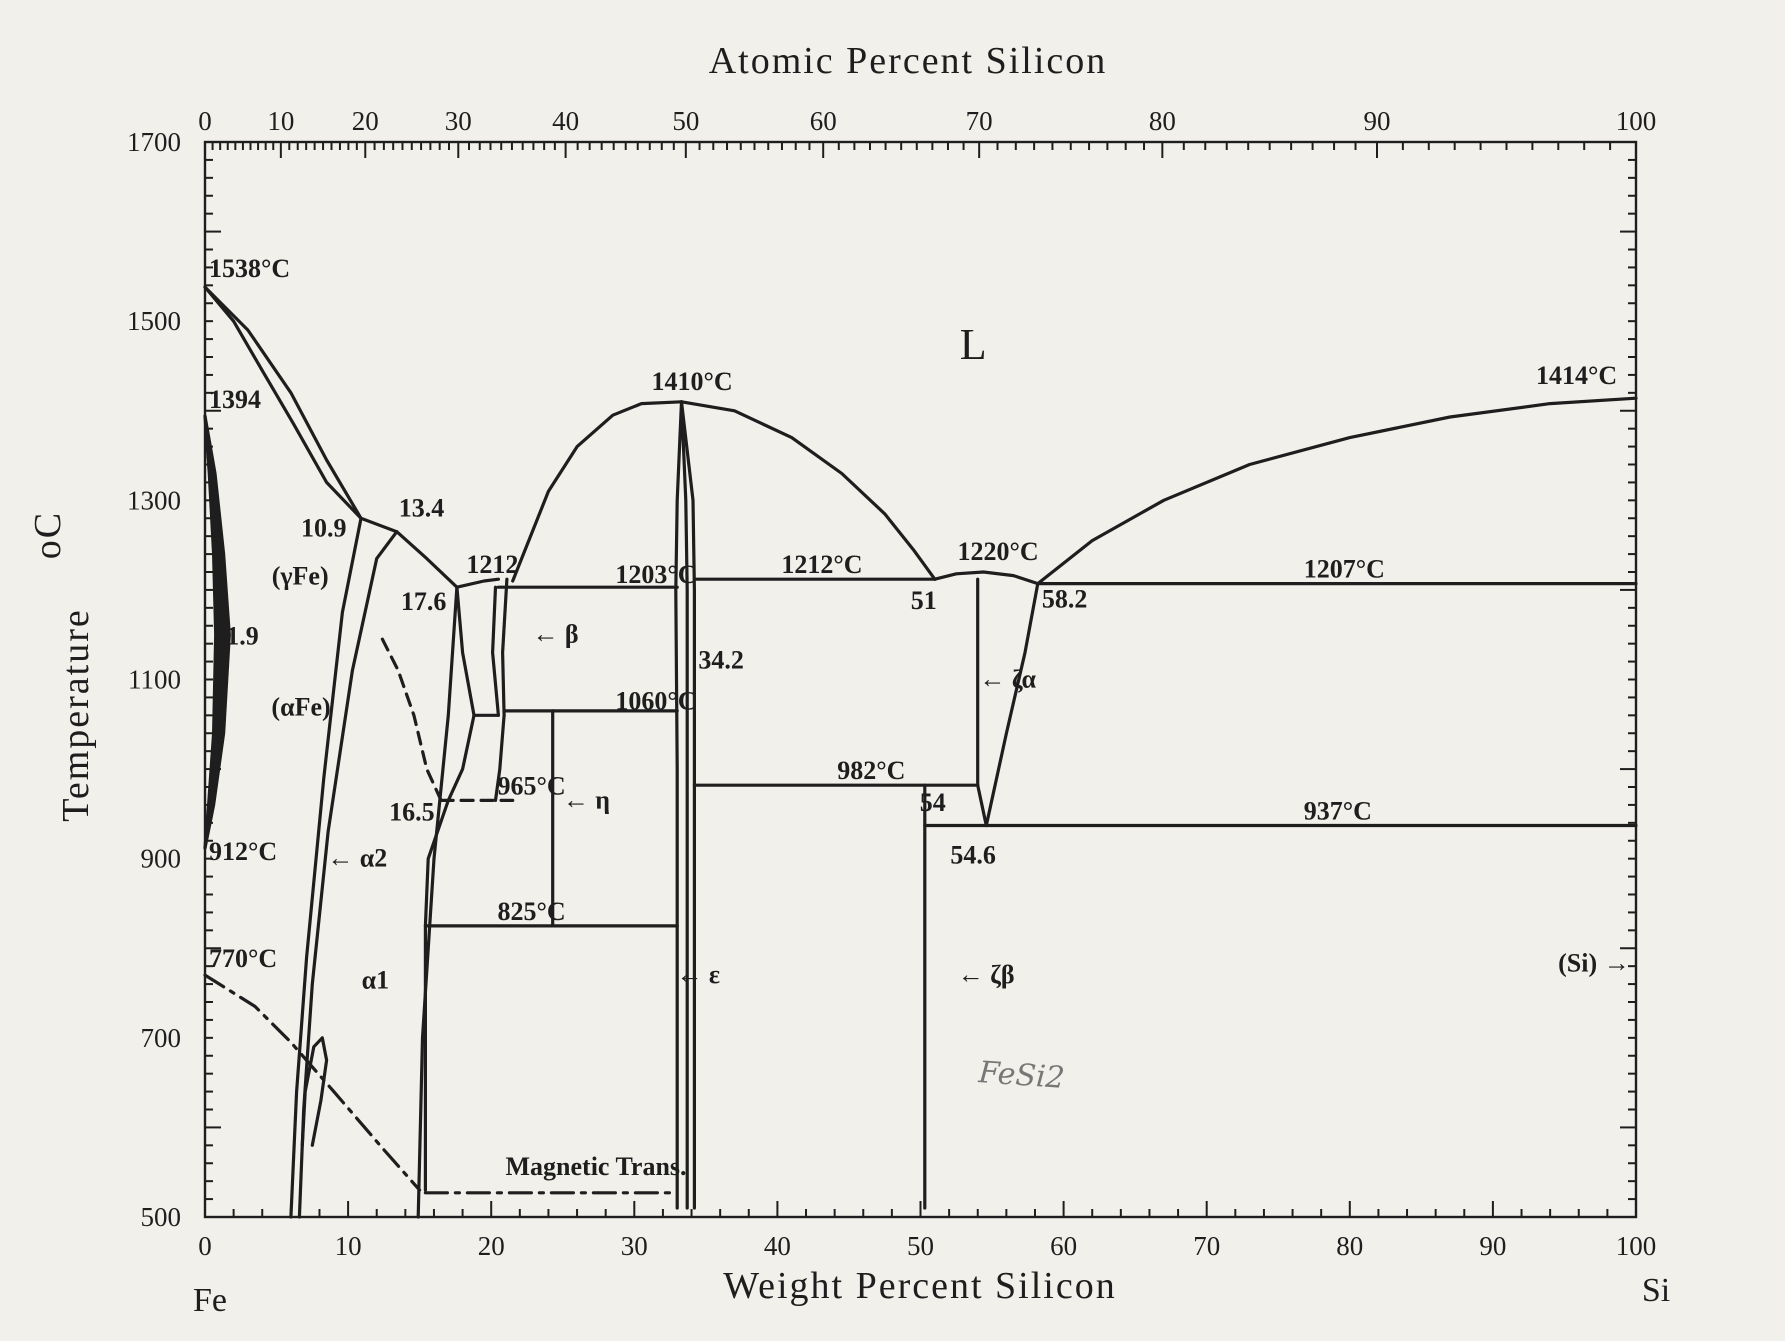  What do you see at coordinates (249, 268) in the screenshot?
I see `annotation-label: 1538°C` at bounding box center [249, 268].